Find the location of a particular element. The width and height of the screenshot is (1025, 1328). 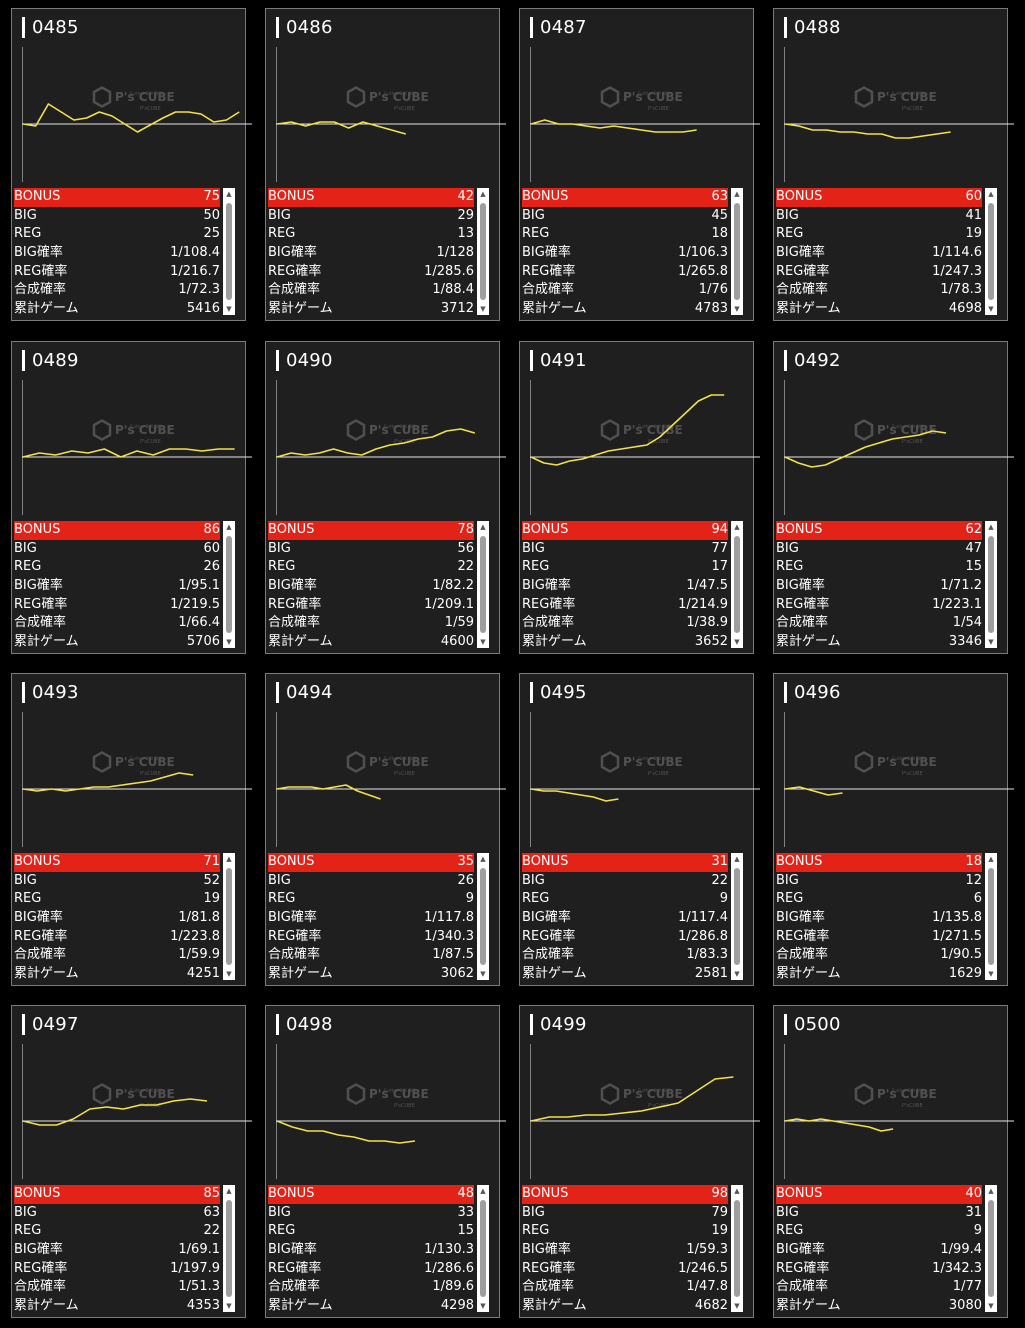

reg-prob-value: 1/219.5 is located at coordinates (195, 604).